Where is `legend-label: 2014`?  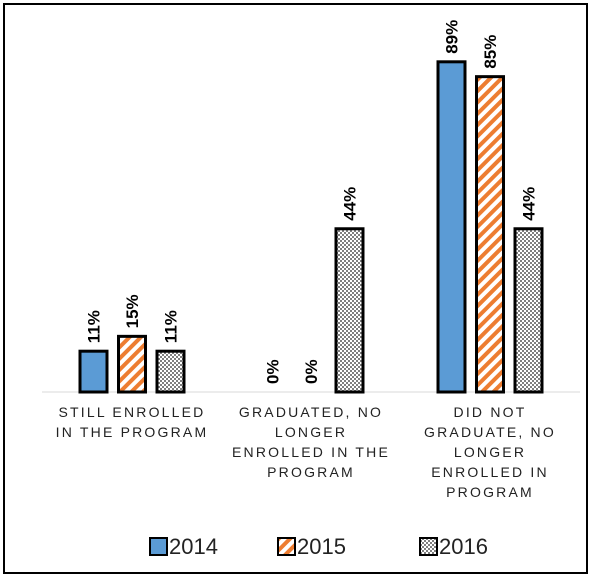 legend-label: 2014 is located at coordinates (193, 546).